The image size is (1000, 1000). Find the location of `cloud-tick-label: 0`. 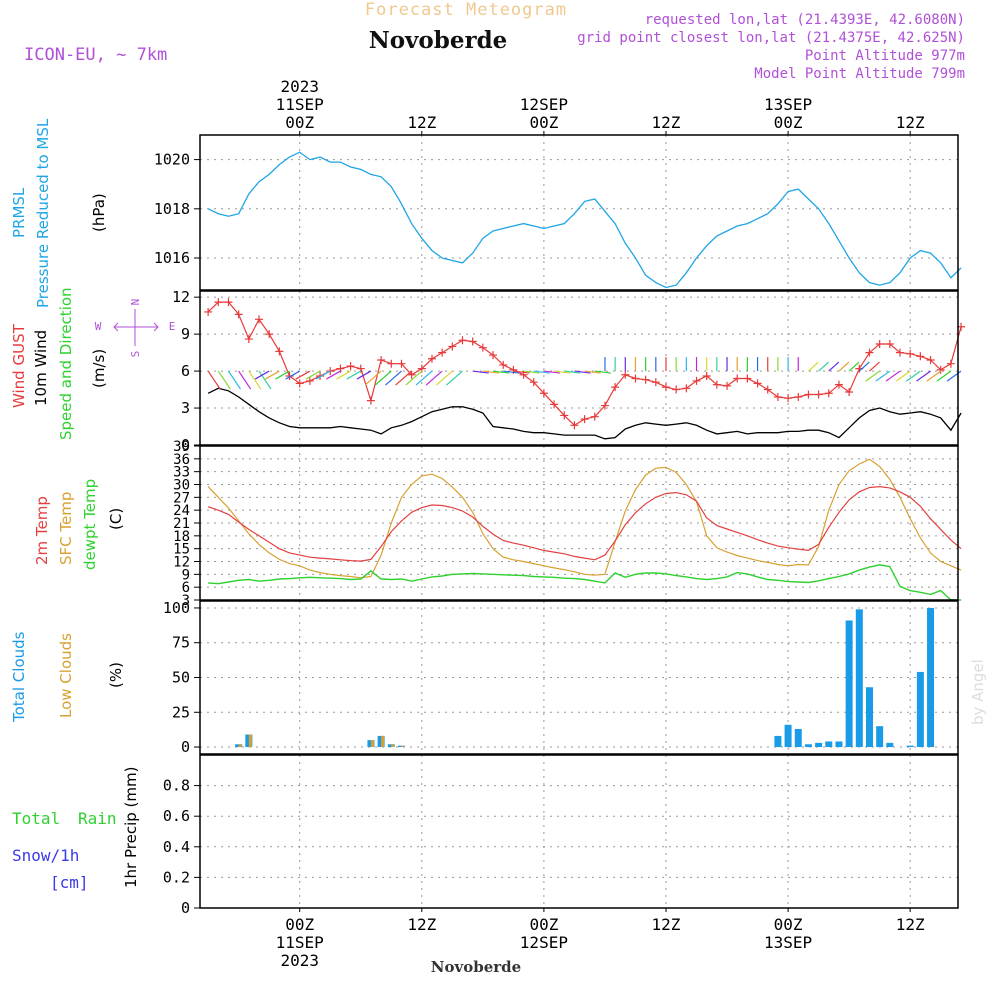

cloud-tick-label: 0 is located at coordinates (185, 747).